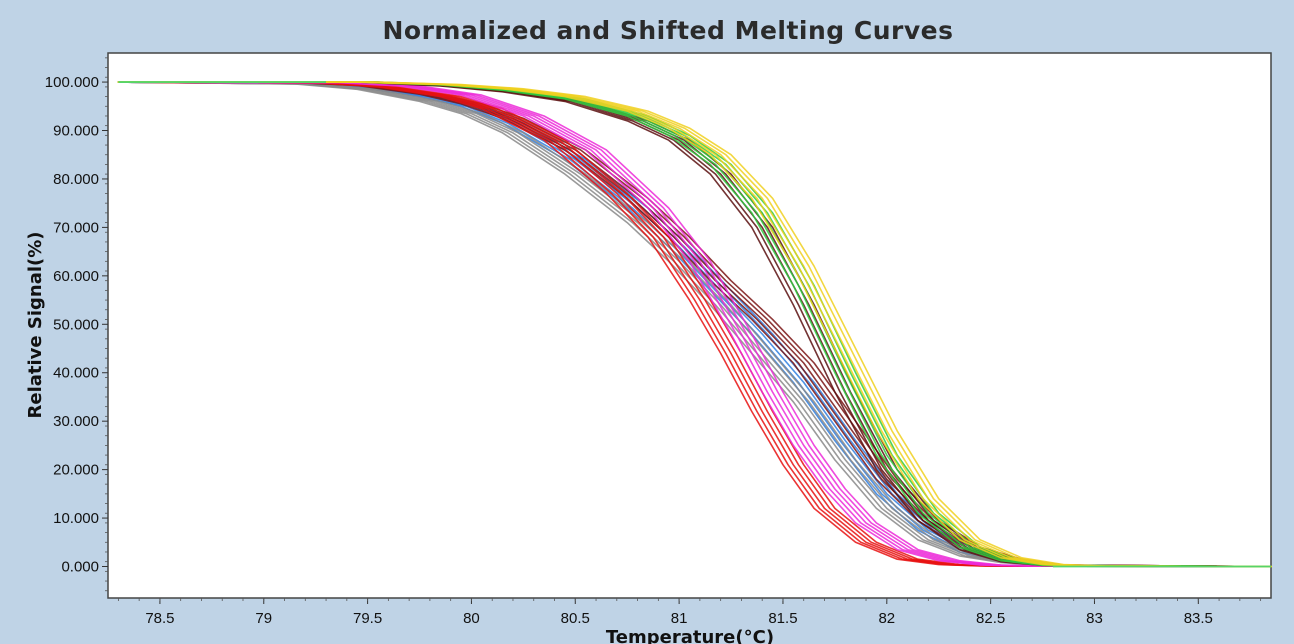 This screenshot has width=1294, height=644. Describe the element at coordinates (72, 82) in the screenshot. I see `y-tick-label: 100.000` at that location.